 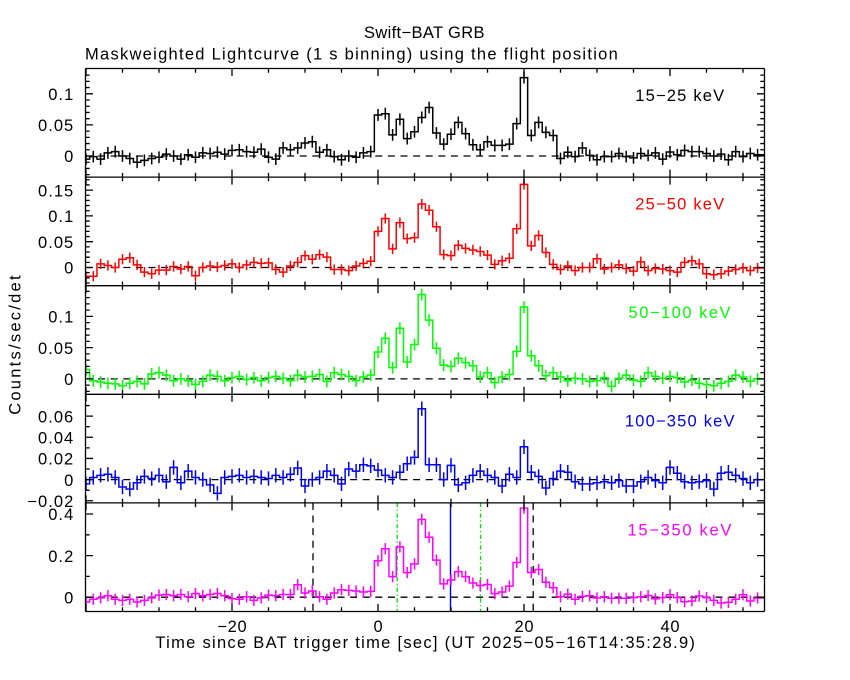 What do you see at coordinates (681, 313) in the screenshot?
I see `svg-text: 50−100 keV` at bounding box center [681, 313].